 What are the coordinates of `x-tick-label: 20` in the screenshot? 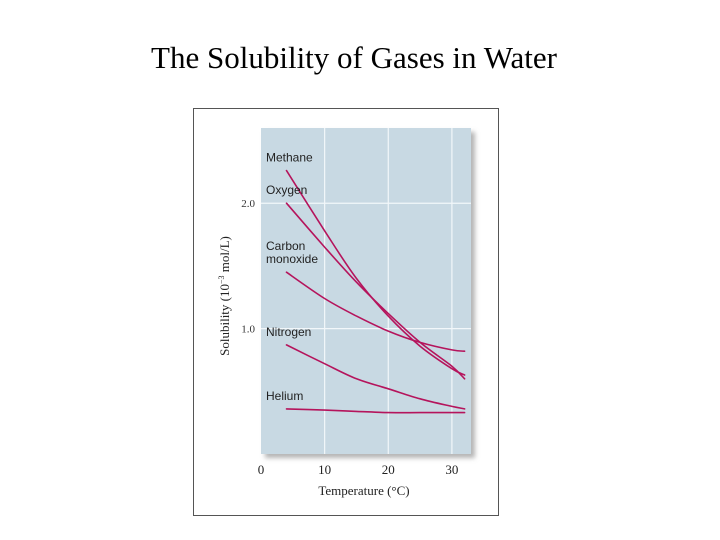 It's located at (388, 469).